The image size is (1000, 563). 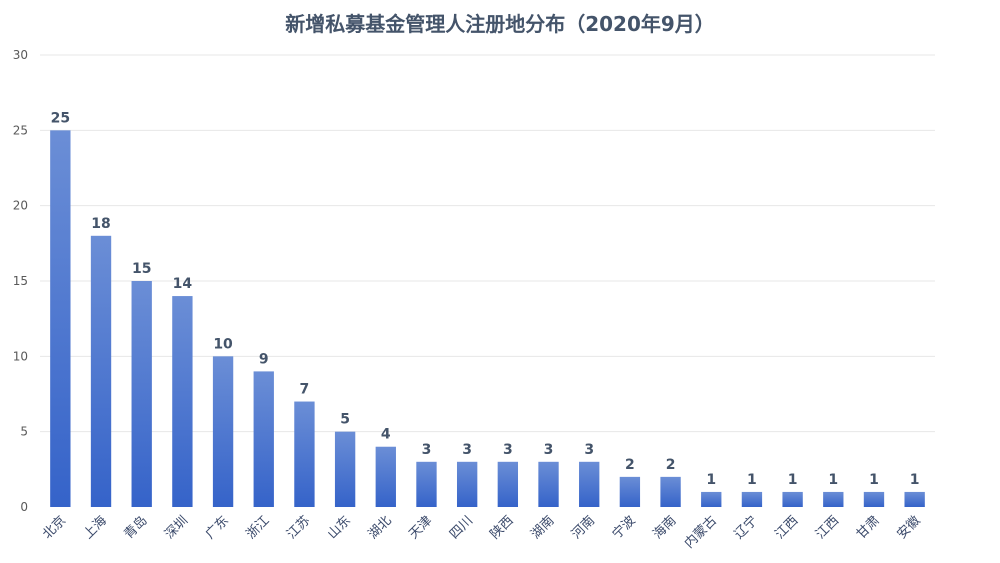 What do you see at coordinates (345, 420) in the screenshot?
I see `data-label: 5` at bounding box center [345, 420].